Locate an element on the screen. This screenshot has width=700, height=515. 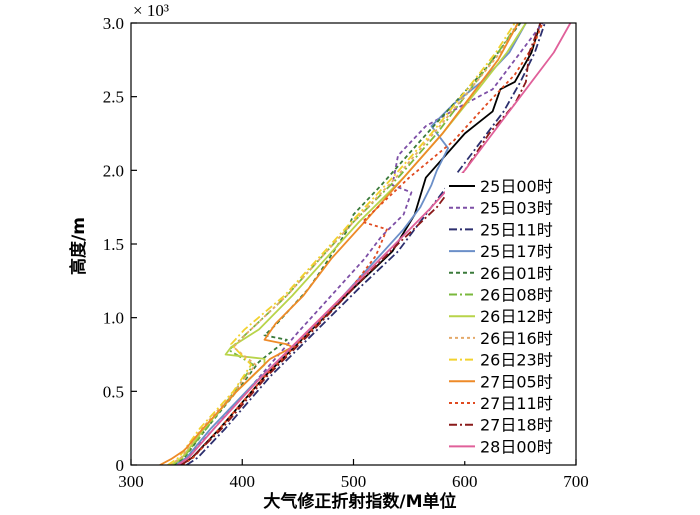
y-tick-label: 1.5 is located at coordinates (113, 244).